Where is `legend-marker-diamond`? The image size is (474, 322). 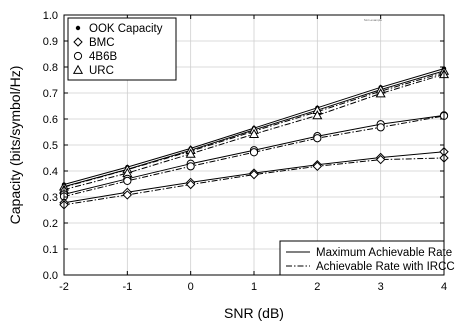 legend-marker-diamond is located at coordinates (78, 42).